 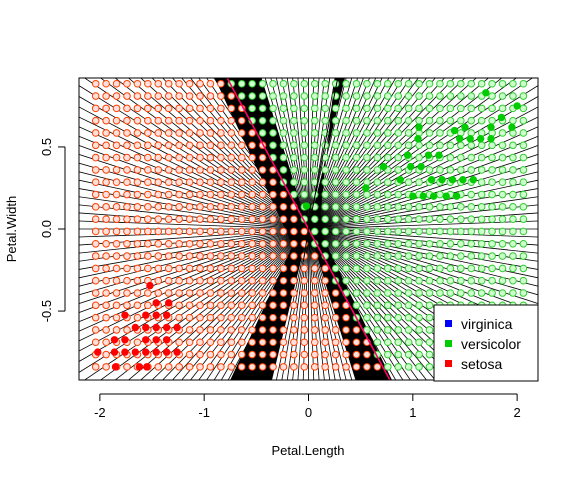 What do you see at coordinates (448, 323) in the screenshot?
I see `legend-swatch-virginica` at bounding box center [448, 323].